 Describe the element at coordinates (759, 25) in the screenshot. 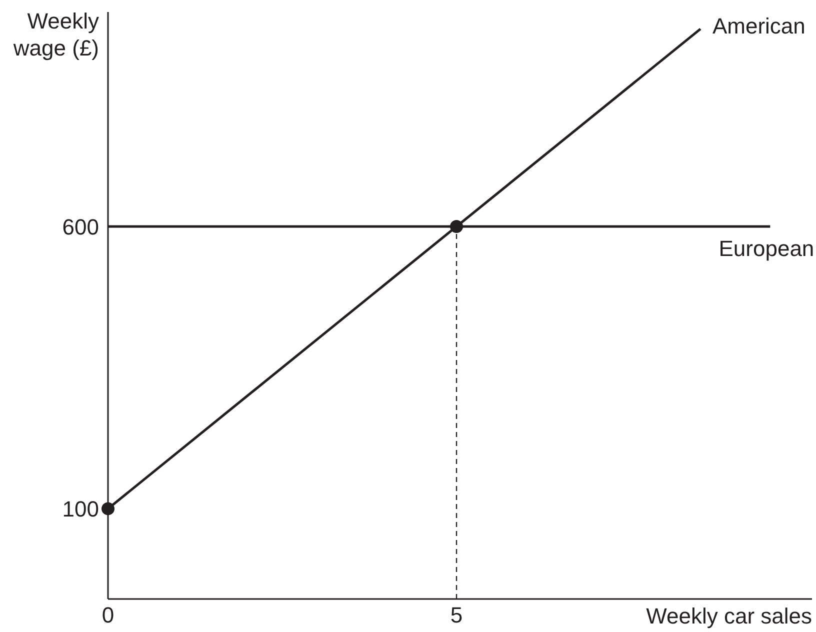

I see `series-label: American` at that location.